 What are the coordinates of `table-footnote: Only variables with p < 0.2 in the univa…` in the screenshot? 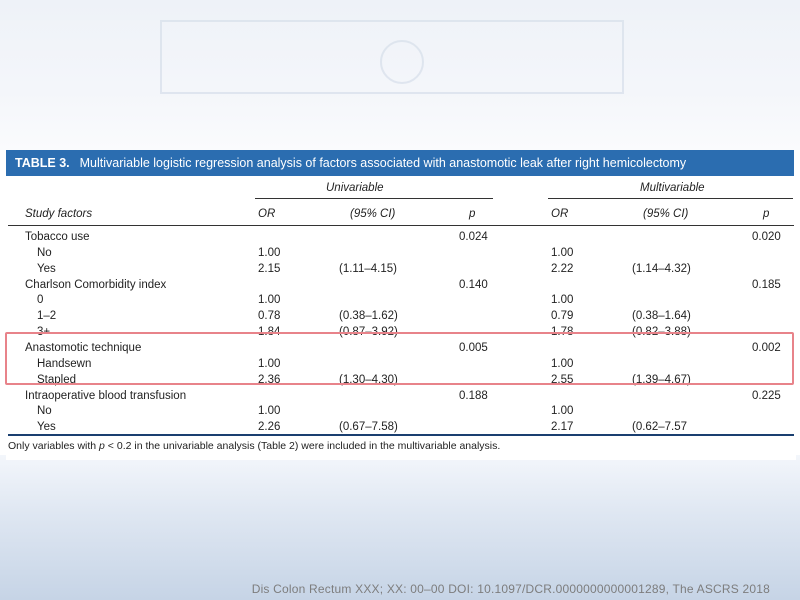 It's located at (254, 446).